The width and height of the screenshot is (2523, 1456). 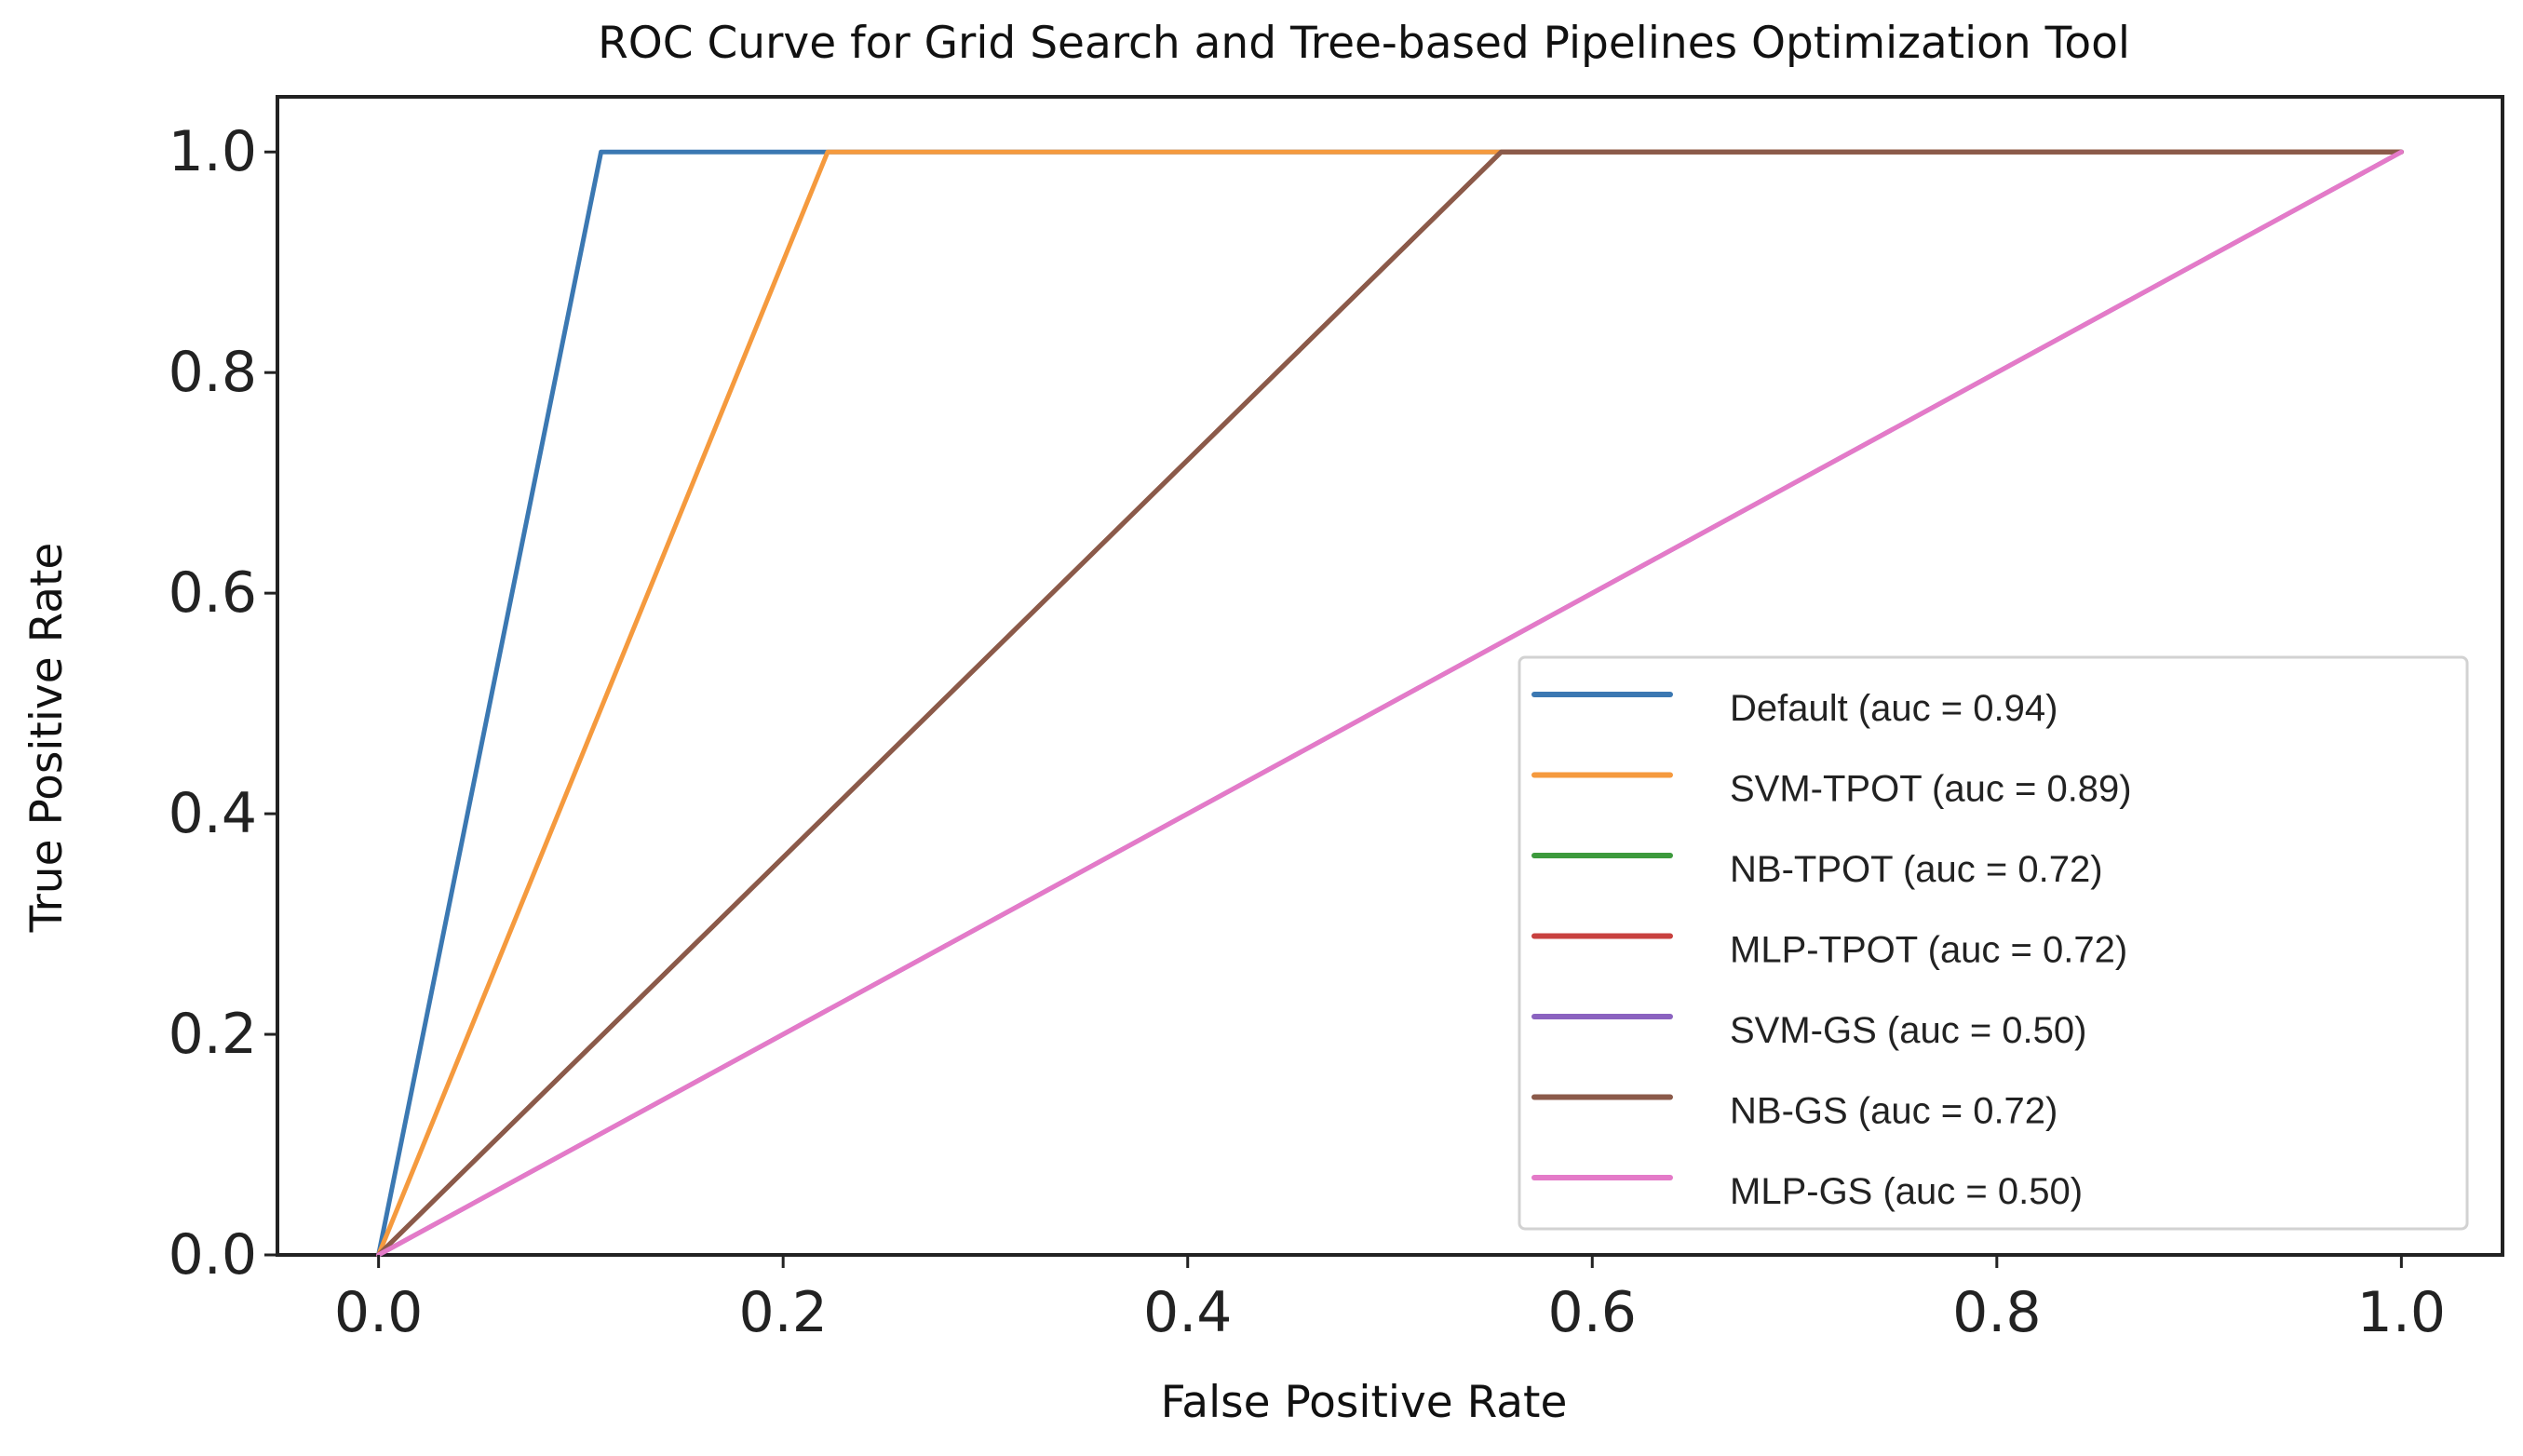 What do you see at coordinates (1364, 1402) in the screenshot?
I see `x-axis-label: False Positive Rate` at bounding box center [1364, 1402].